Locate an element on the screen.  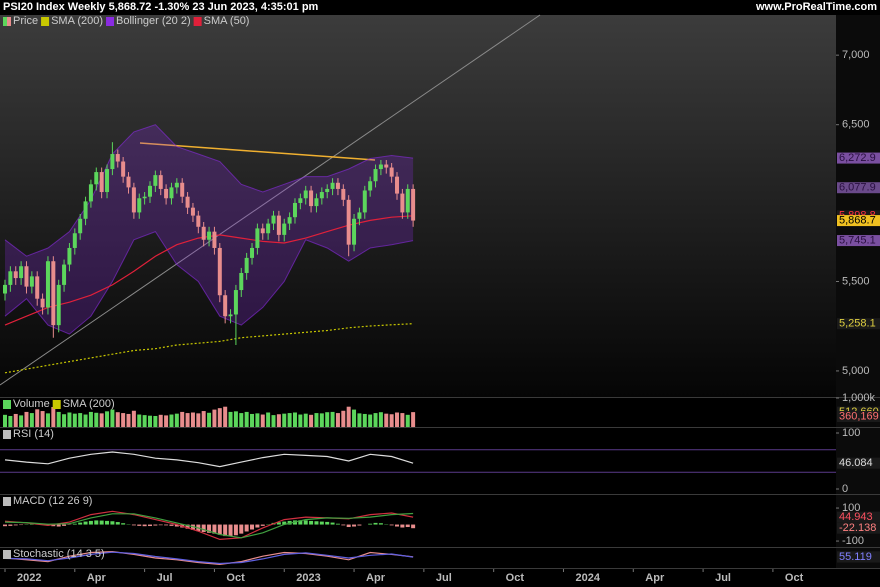
value-label: 5,868.7 is located at coordinates (857, 220).